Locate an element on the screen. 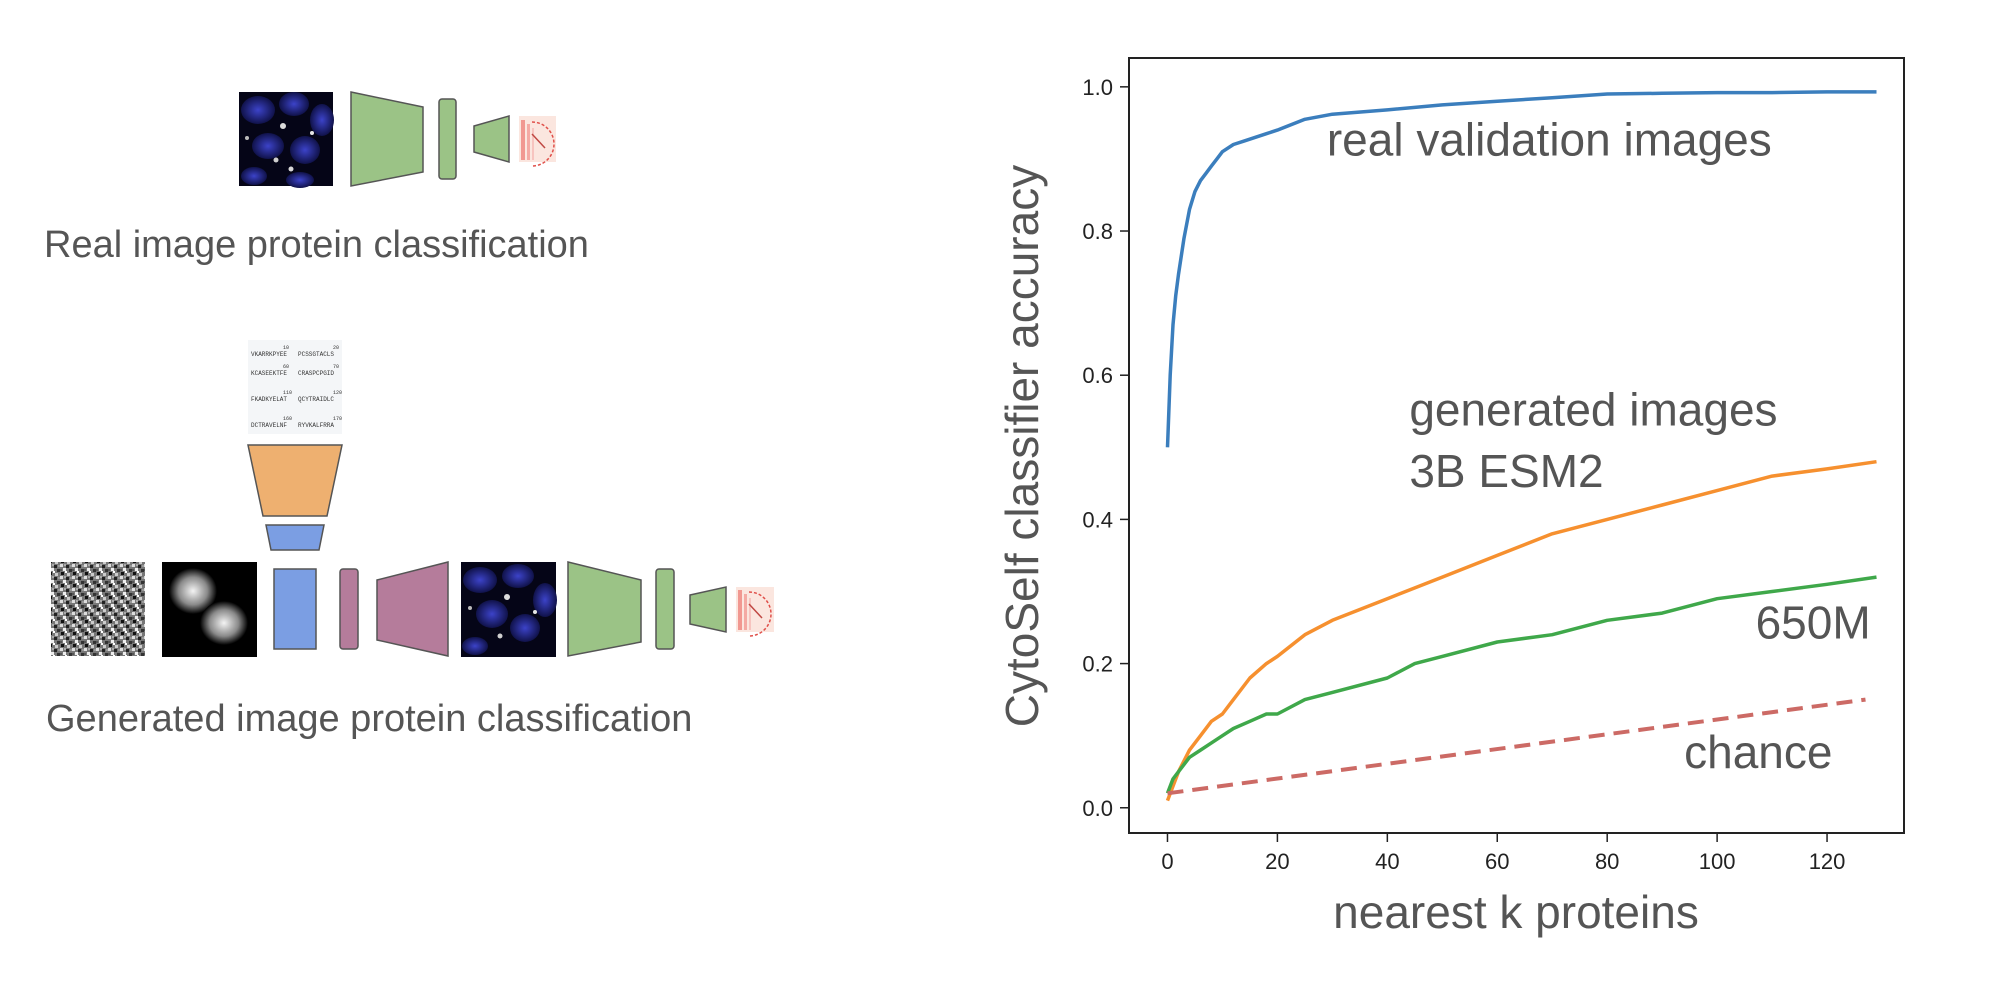 This screenshot has width=2012, height=1008. y-tick-label: 0.4 is located at coordinates (1097, 519).